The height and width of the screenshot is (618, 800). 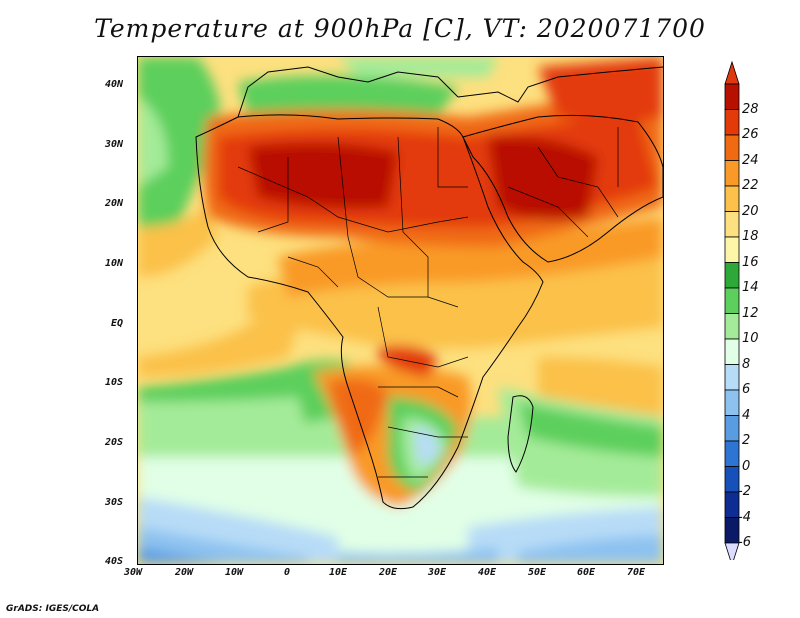 What do you see at coordinates (114, 84) in the screenshot?
I see `lat-label: 40N` at bounding box center [114, 84].